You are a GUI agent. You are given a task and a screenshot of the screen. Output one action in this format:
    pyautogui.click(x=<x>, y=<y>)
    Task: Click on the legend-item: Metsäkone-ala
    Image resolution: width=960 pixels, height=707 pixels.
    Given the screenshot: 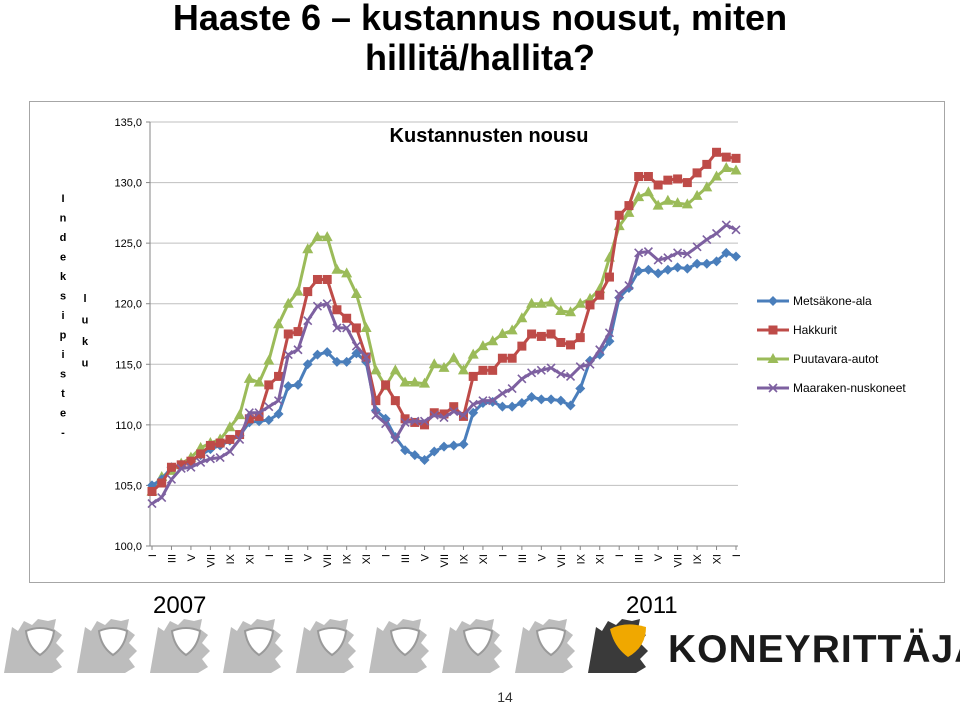 What is the action you would take?
    pyautogui.click(x=814, y=301)
    